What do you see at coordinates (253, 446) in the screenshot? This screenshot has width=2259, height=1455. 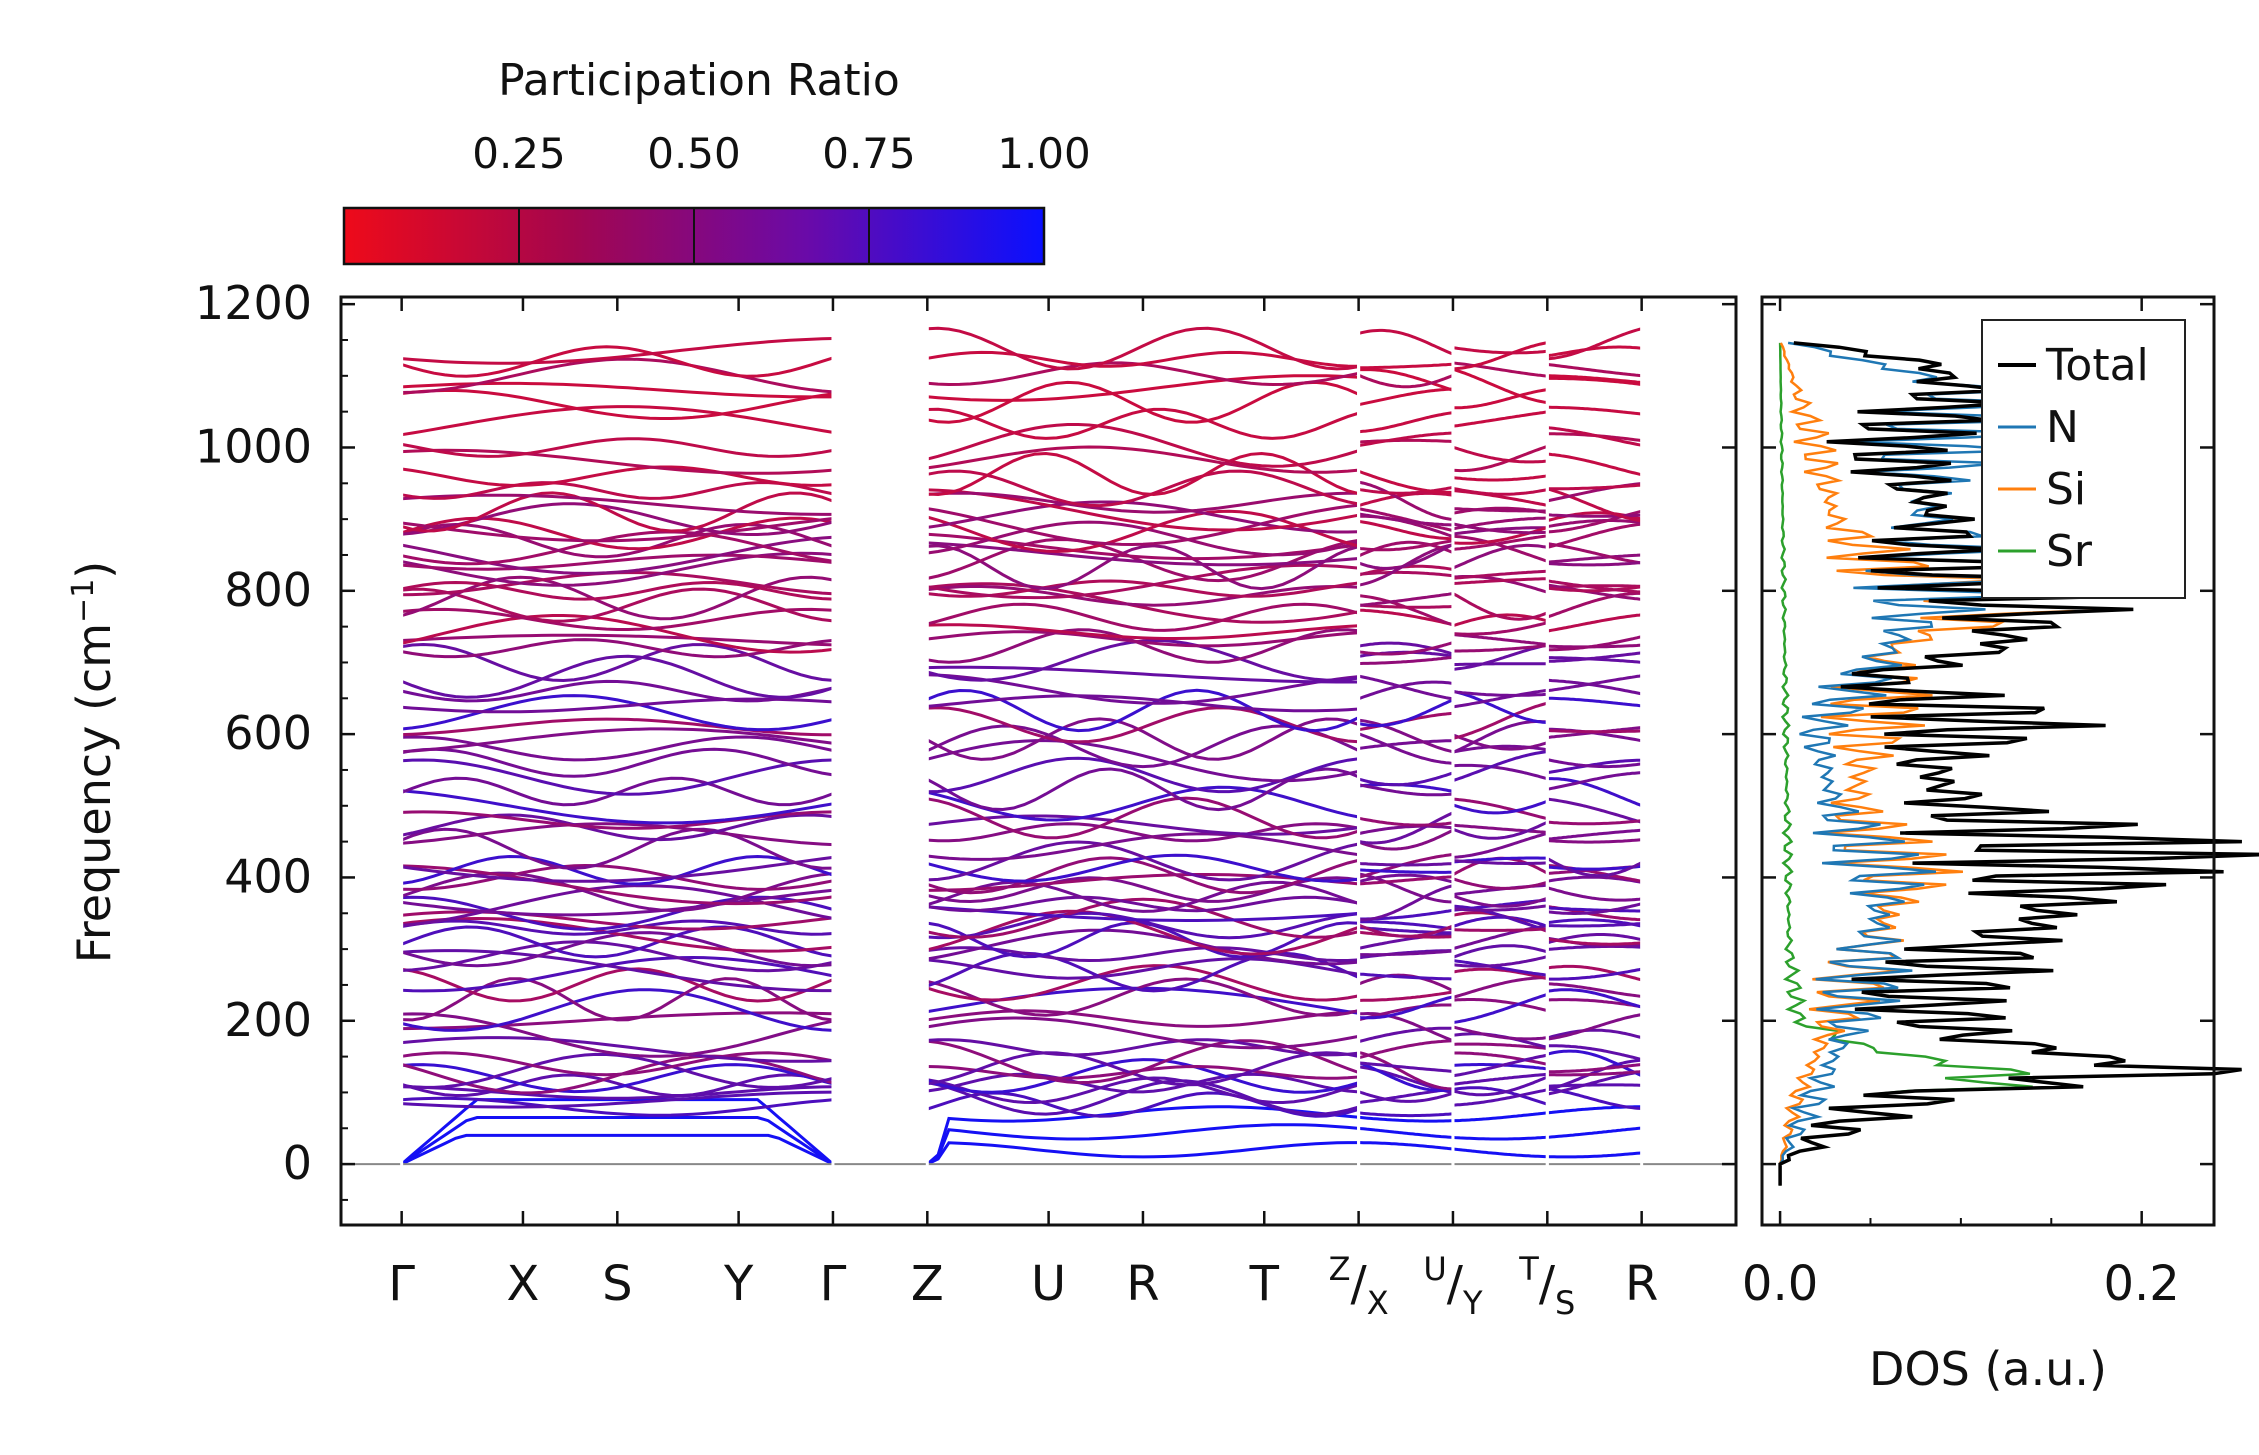 I see `y-tick-label: 1000` at bounding box center [253, 446].